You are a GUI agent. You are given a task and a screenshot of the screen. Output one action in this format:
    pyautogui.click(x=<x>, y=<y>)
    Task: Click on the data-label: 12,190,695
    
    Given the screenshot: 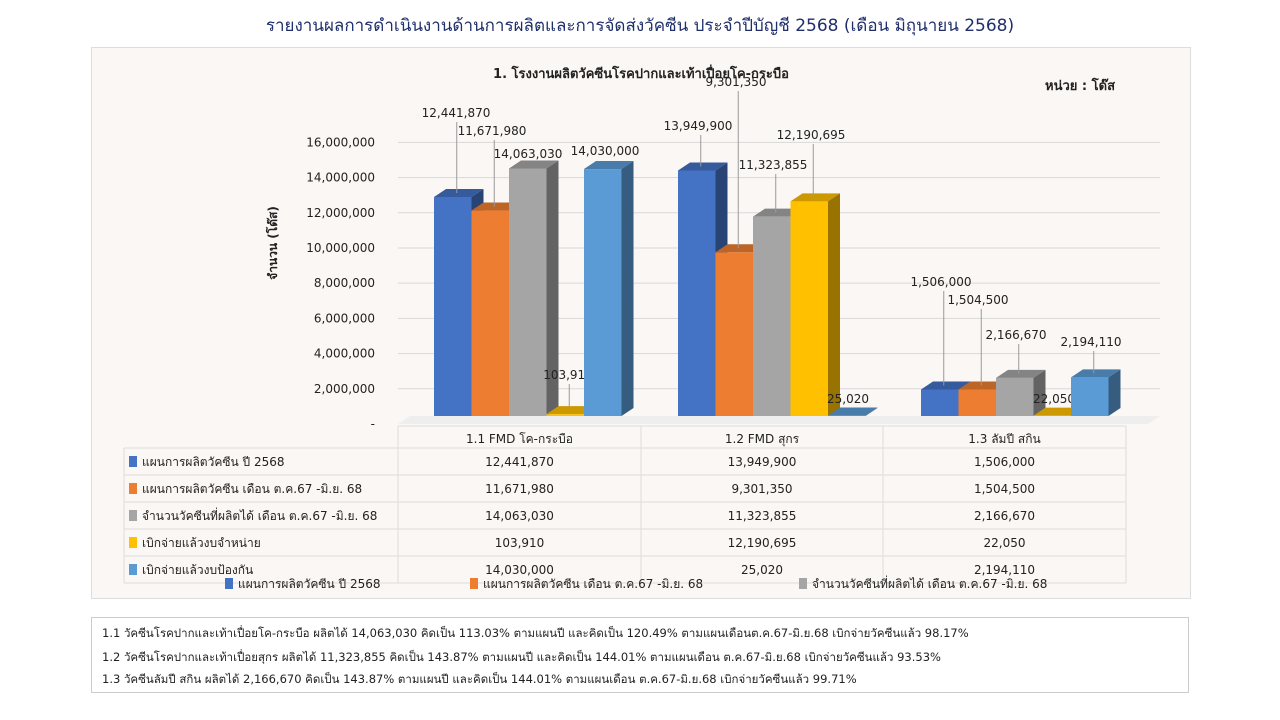 What is the action you would take?
    pyautogui.click(x=811, y=135)
    